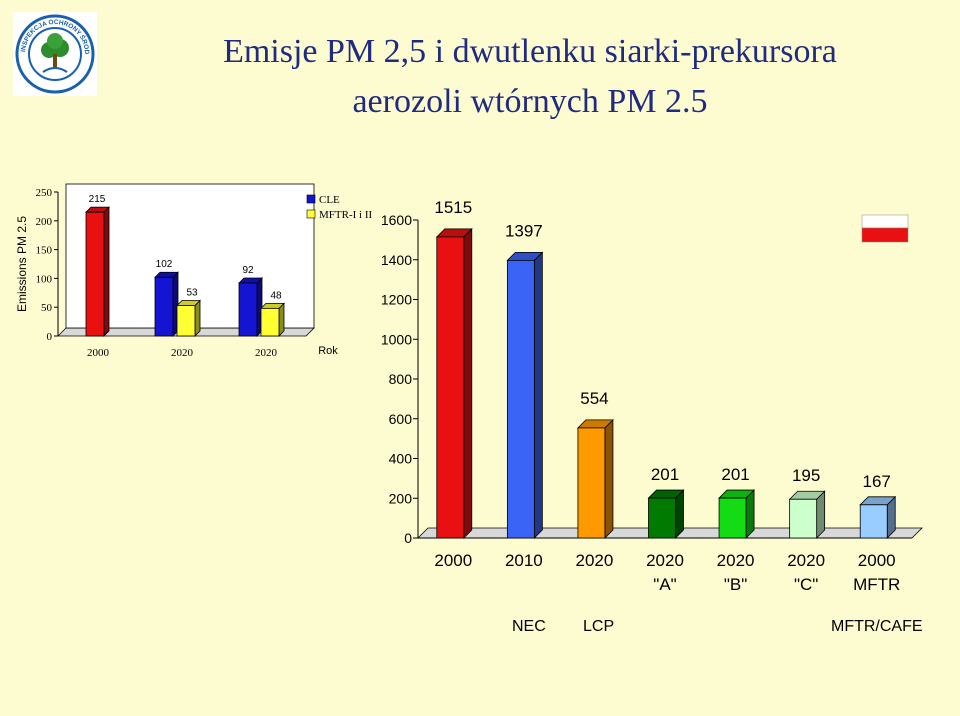 The height and width of the screenshot is (716, 960). What do you see at coordinates (594, 398) in the screenshot?
I see `big-chart-data-label: 554` at bounding box center [594, 398].